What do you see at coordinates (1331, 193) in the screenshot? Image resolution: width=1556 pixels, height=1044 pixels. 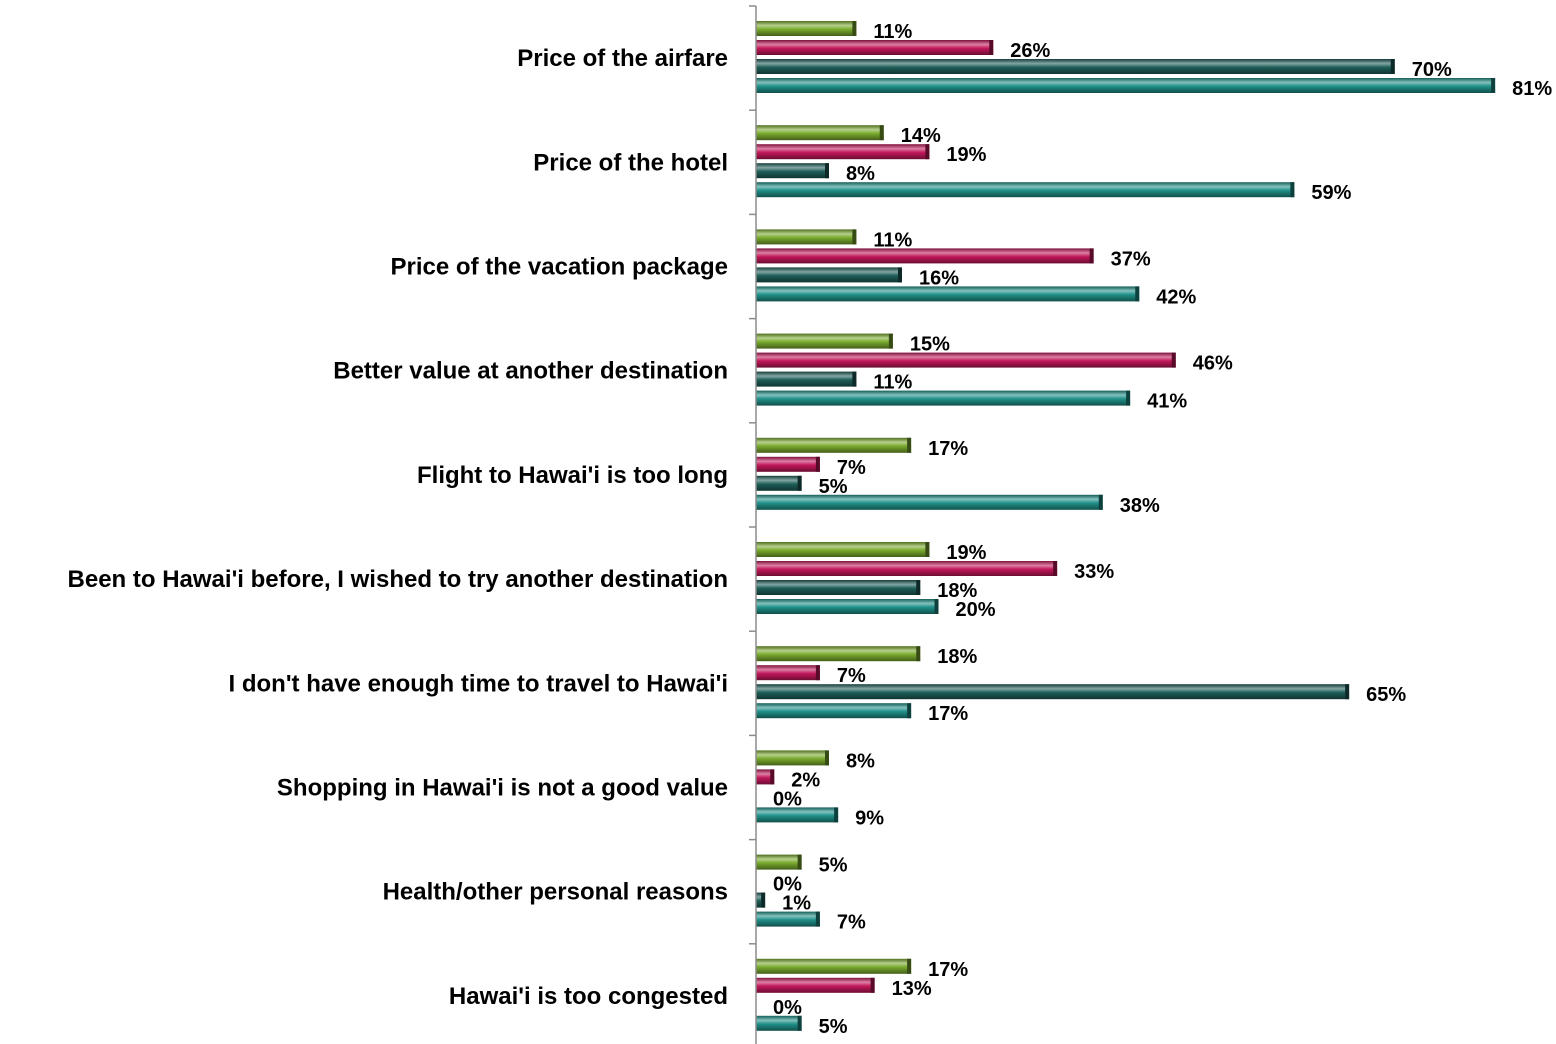 I see `value-label: 59%` at bounding box center [1331, 193].